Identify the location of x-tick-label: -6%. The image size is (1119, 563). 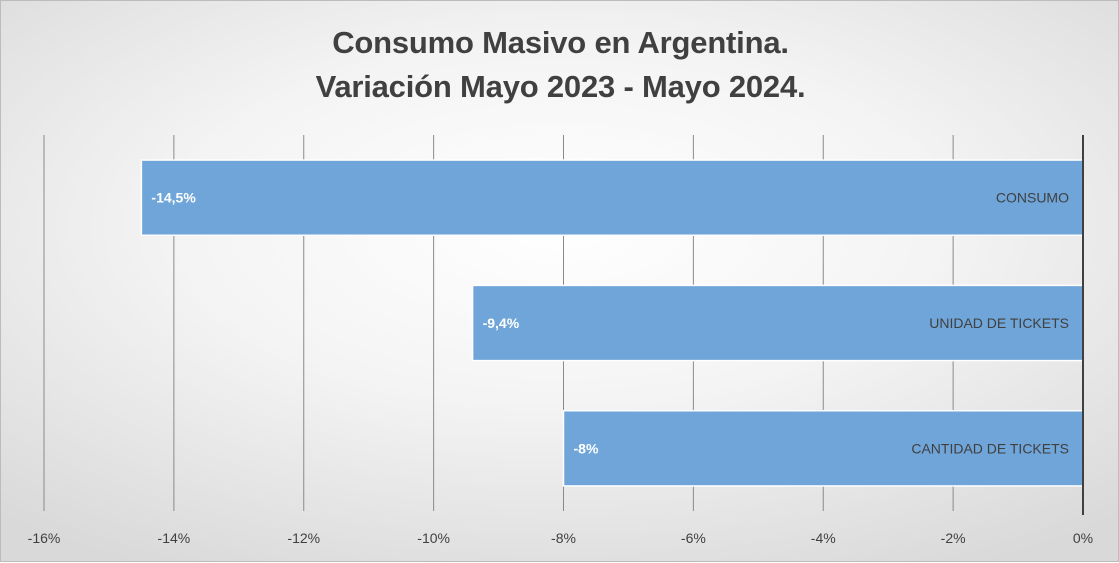
(693, 538).